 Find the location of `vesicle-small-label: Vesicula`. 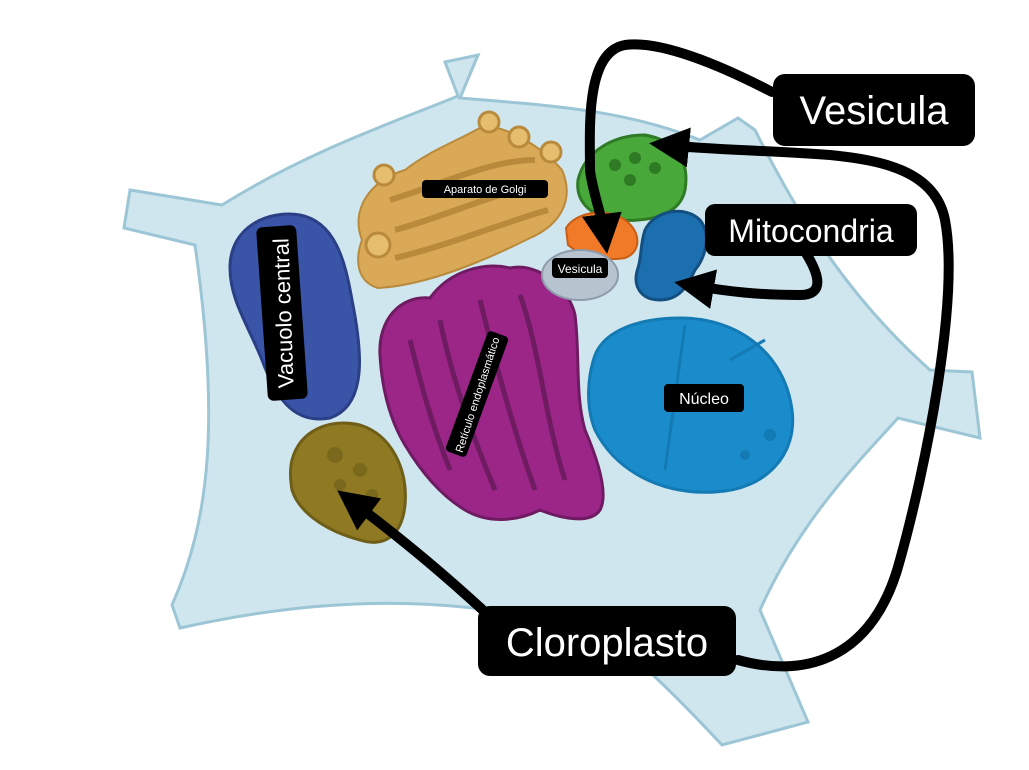

vesicle-small-label: Vesicula is located at coordinates (580, 269).